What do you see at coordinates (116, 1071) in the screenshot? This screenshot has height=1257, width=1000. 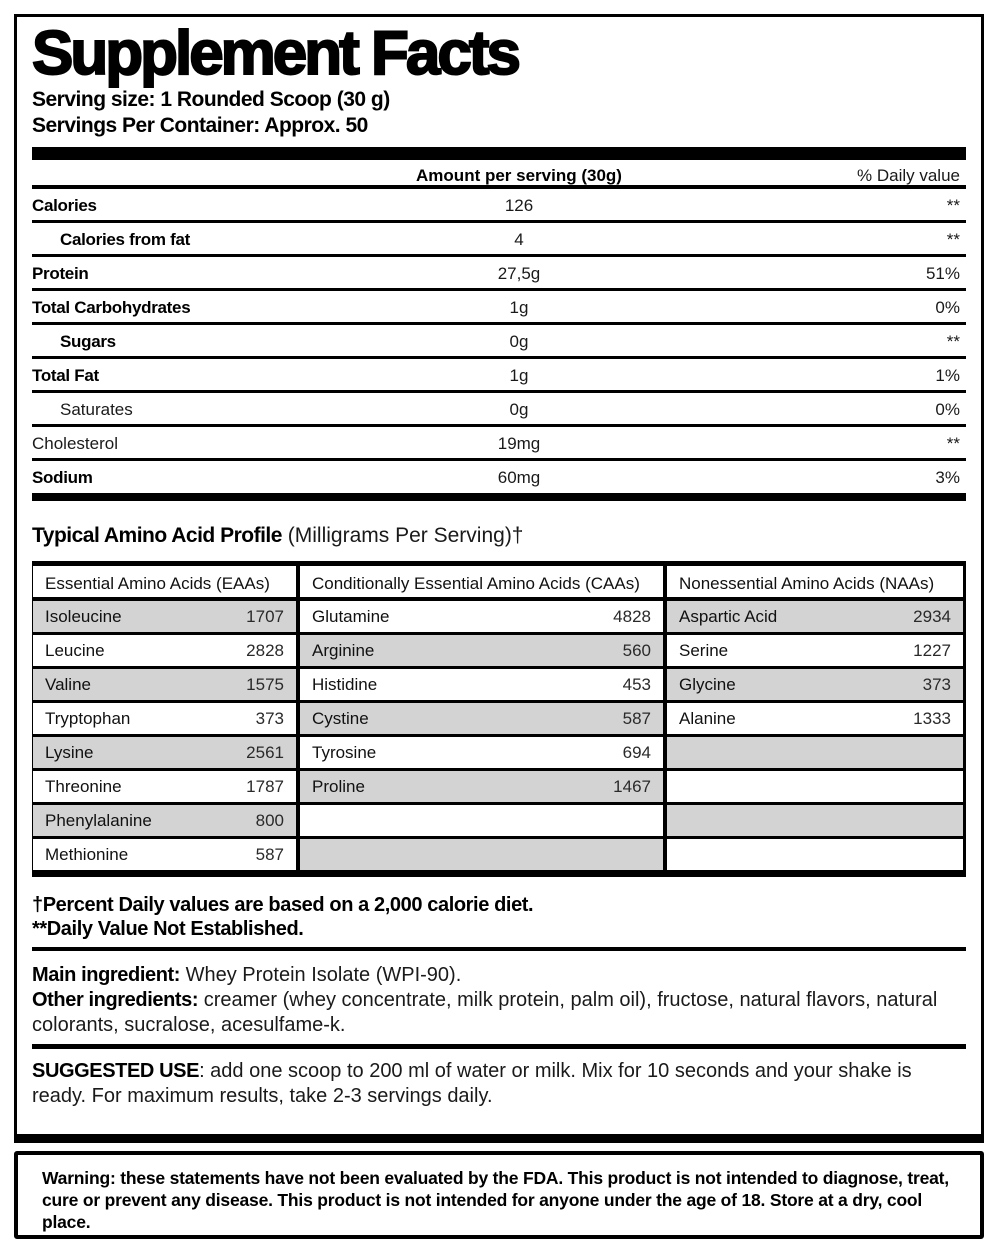 I see `suggested-use-label: SUGGESTED USE` at bounding box center [116, 1071].